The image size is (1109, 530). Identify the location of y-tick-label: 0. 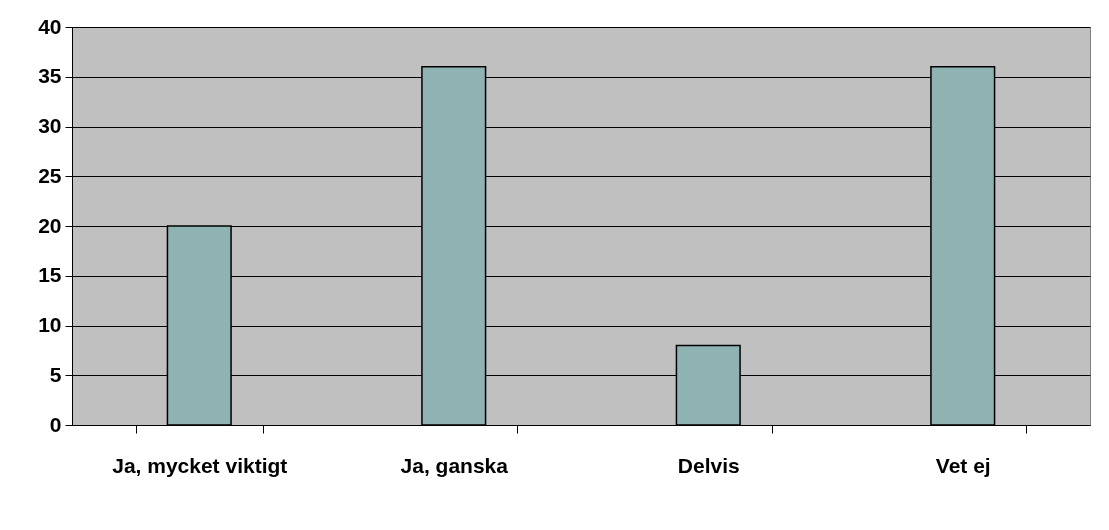
(55, 424).